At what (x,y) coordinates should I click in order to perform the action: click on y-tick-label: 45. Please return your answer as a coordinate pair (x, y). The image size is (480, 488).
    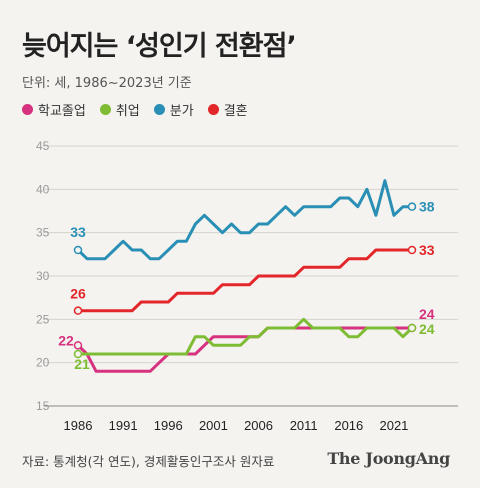
    Looking at the image, I should click on (43, 146).